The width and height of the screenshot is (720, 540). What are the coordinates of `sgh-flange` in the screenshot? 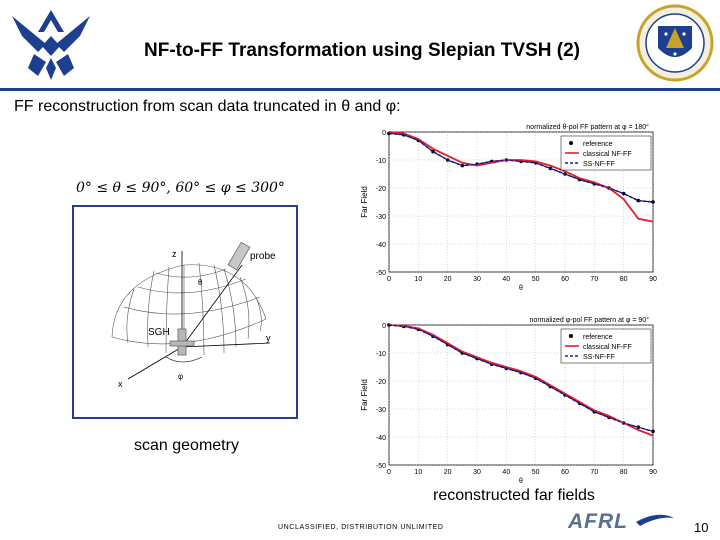 It's located at (182, 343).